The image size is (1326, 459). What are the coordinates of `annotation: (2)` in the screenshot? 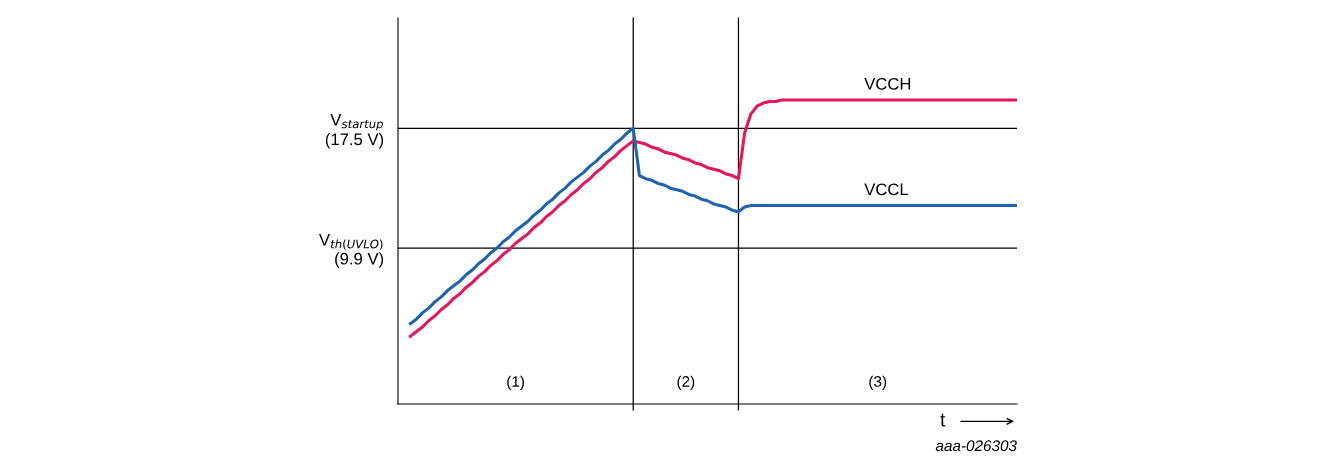 It's located at (686, 382).